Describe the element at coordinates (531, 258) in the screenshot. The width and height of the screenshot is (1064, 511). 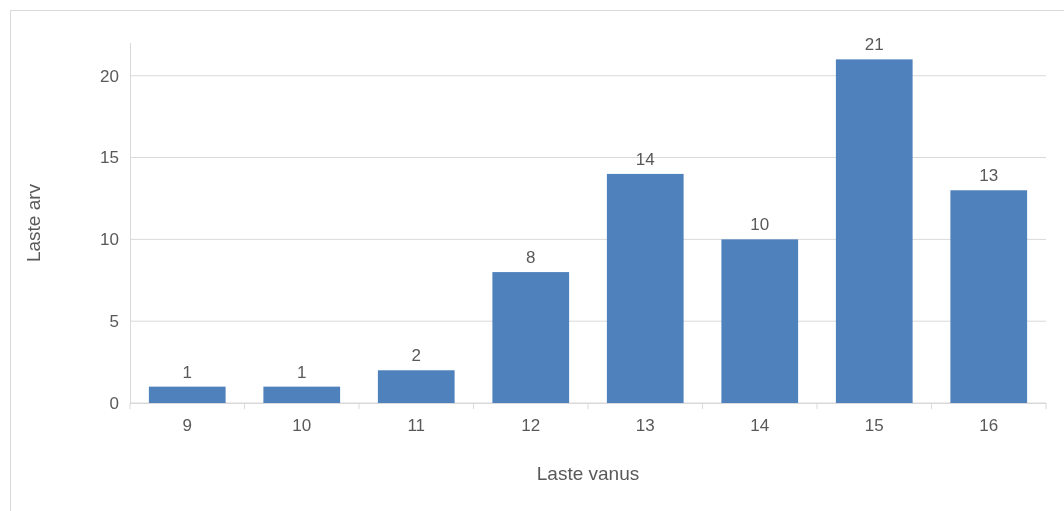
I see `data-label: 8` at that location.